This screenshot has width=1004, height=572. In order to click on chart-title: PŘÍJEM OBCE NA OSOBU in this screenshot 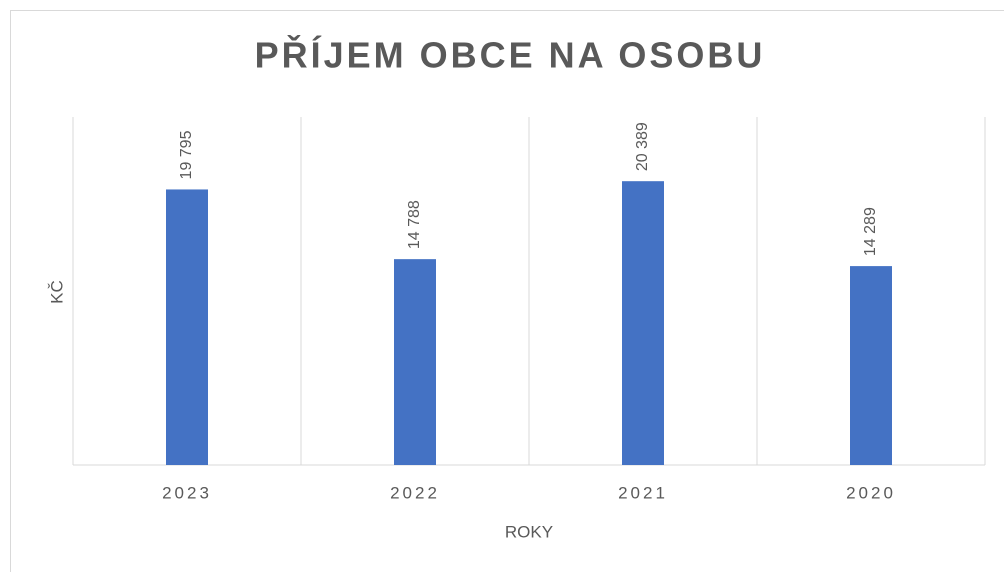, I will do `click(510, 55)`.